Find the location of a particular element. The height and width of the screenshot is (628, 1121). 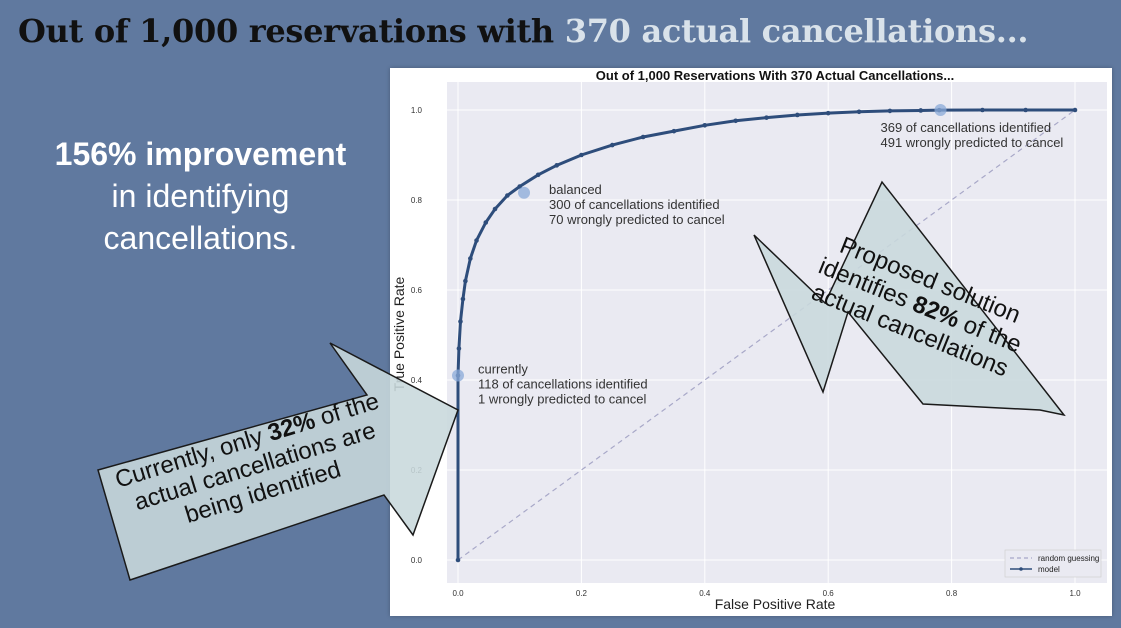

legend-model-label: model is located at coordinates (1049, 569).